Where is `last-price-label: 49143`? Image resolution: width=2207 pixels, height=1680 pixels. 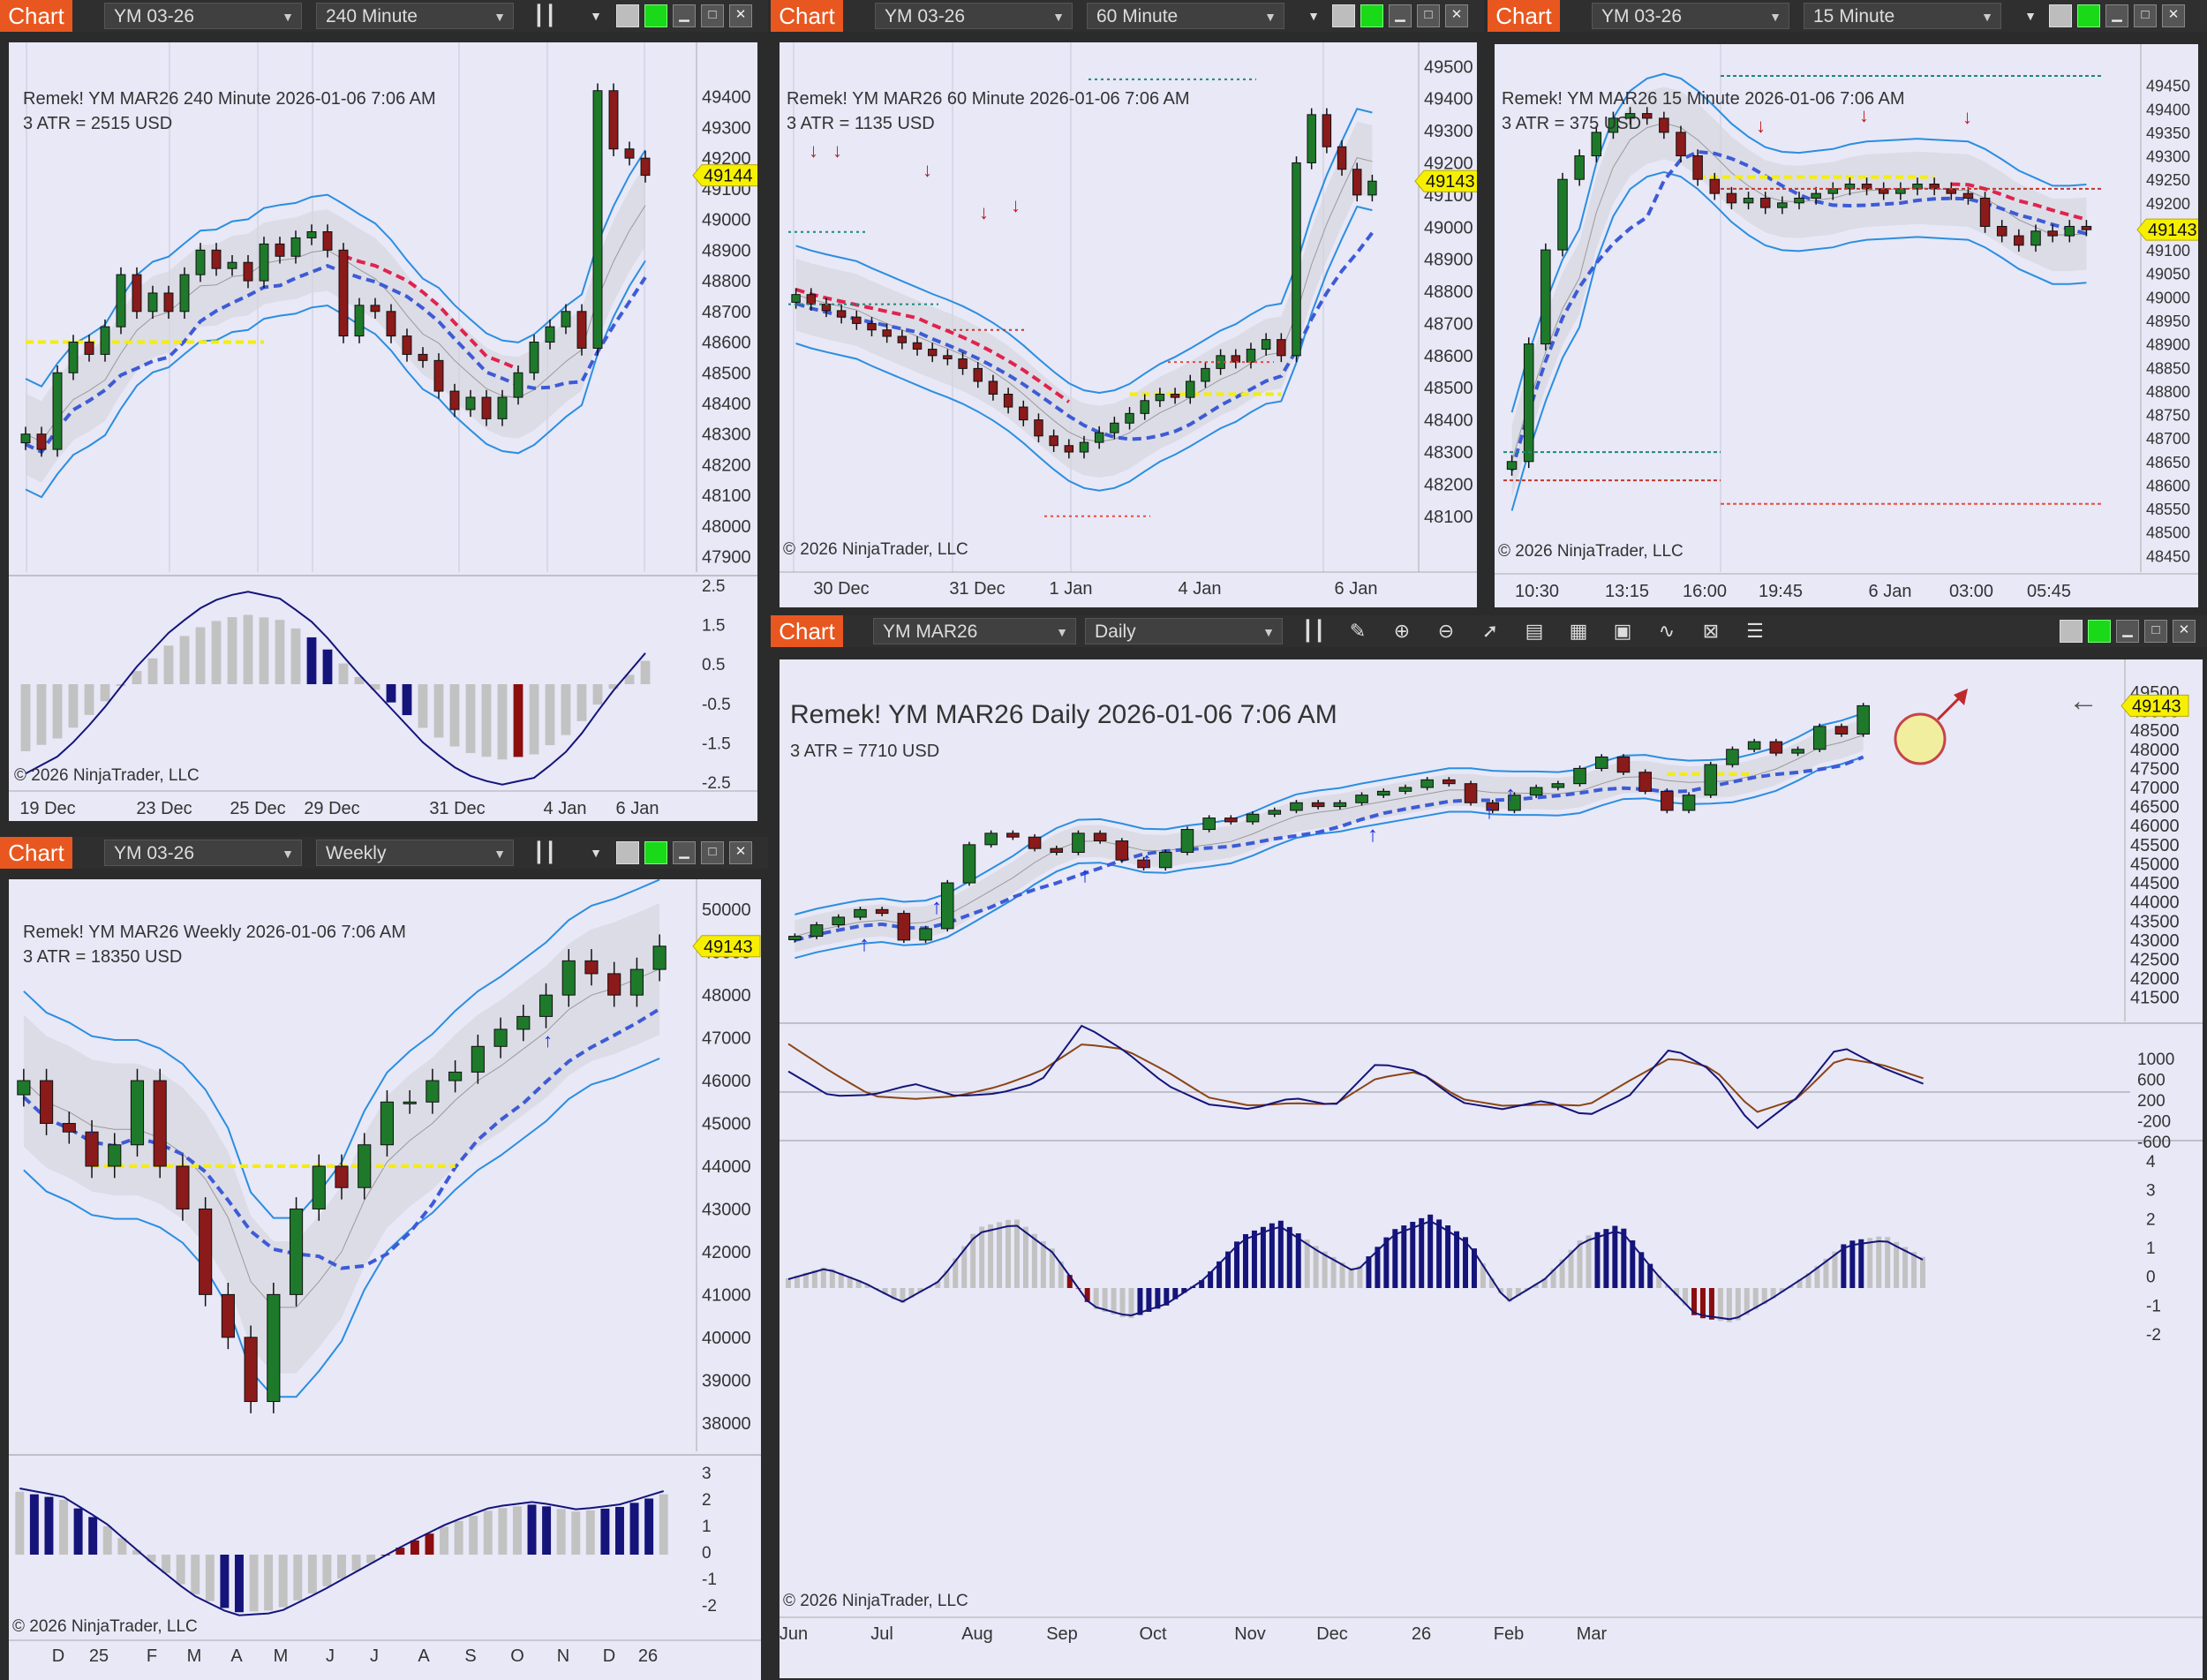 last-price-label: 49143 is located at coordinates (2172, 230).